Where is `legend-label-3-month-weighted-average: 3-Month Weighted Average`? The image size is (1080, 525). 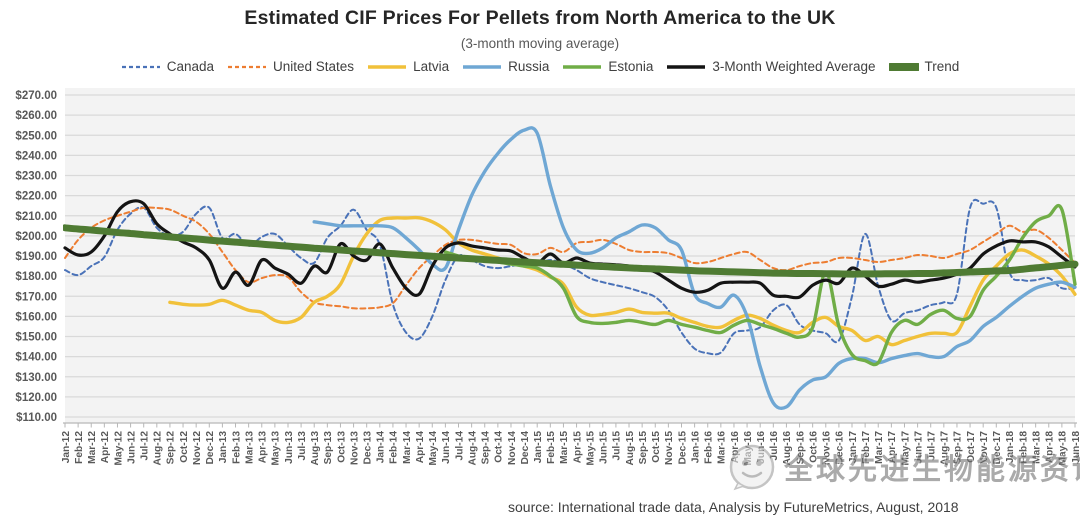
legend-label-3-month-weighted-average: 3-Month Weighted Average is located at coordinates (794, 66).